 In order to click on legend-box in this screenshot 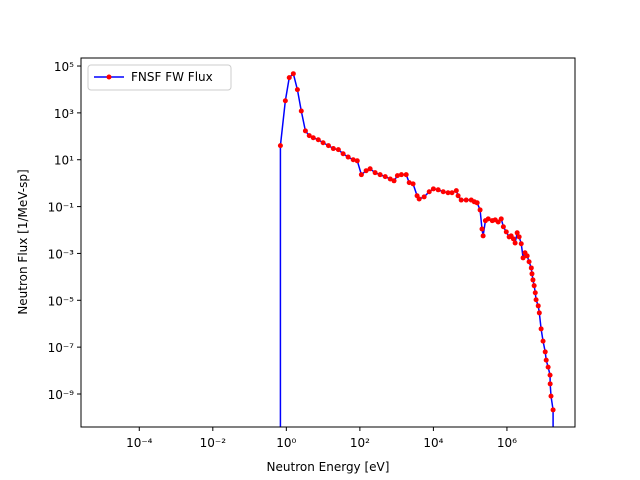, I will do `click(159, 77)`.